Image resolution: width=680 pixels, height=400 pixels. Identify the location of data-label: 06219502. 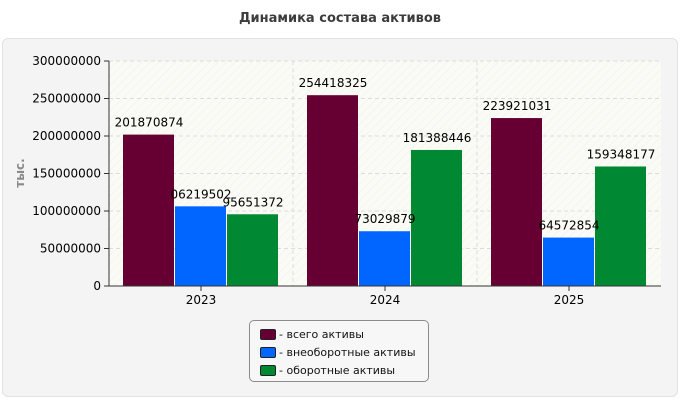
(200, 194).